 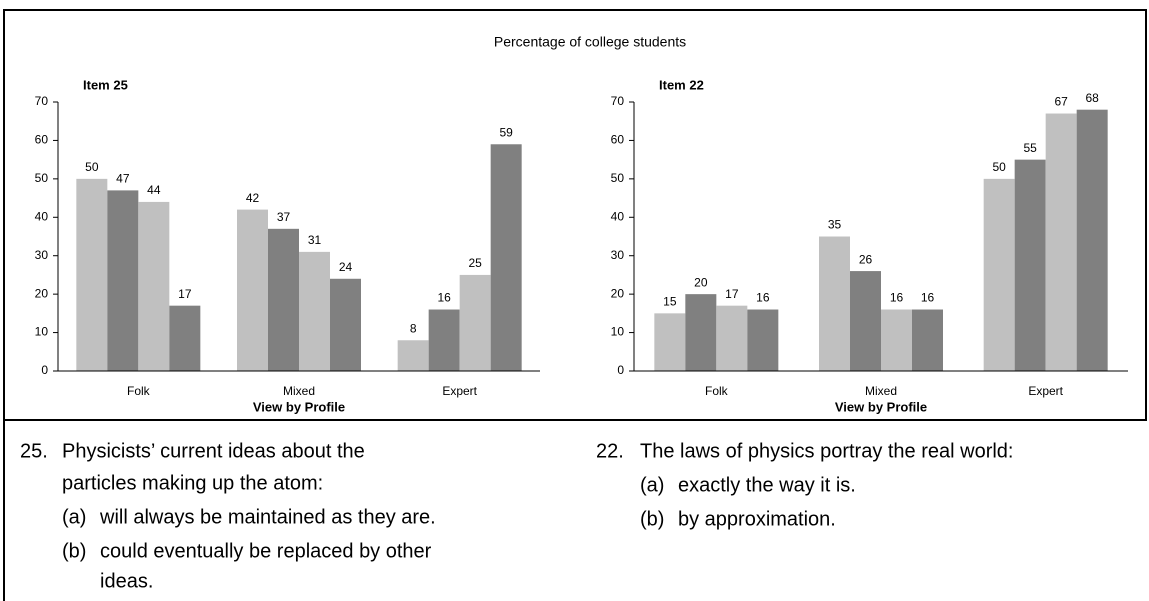 I want to click on option-text: ideas., so click(x=126, y=581).